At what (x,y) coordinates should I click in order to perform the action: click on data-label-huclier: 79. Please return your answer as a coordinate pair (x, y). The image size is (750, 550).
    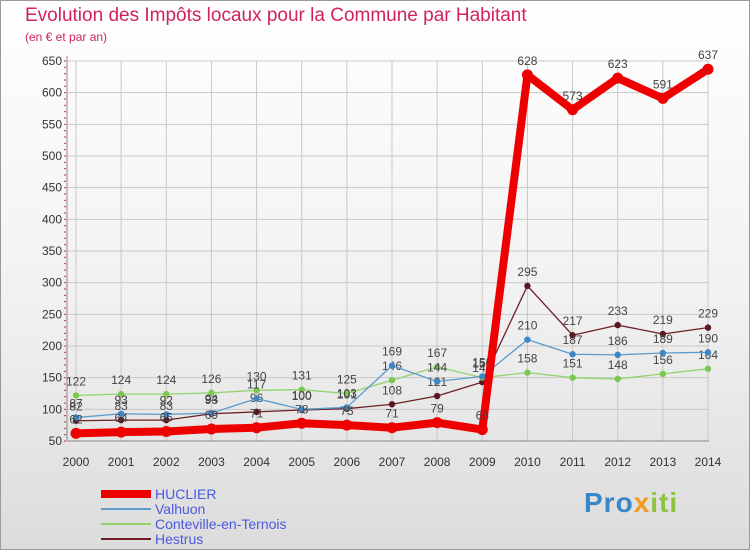
    Looking at the image, I should click on (437, 409).